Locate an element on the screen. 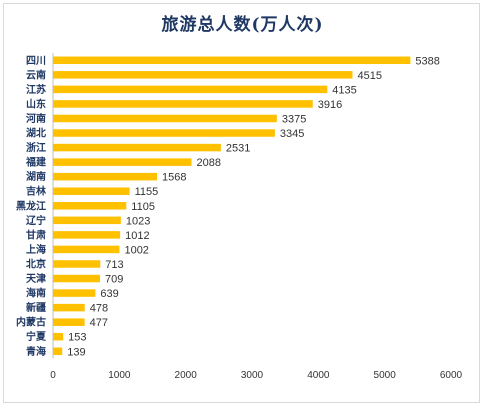  x-tick-label: 0 is located at coordinates (53, 375).